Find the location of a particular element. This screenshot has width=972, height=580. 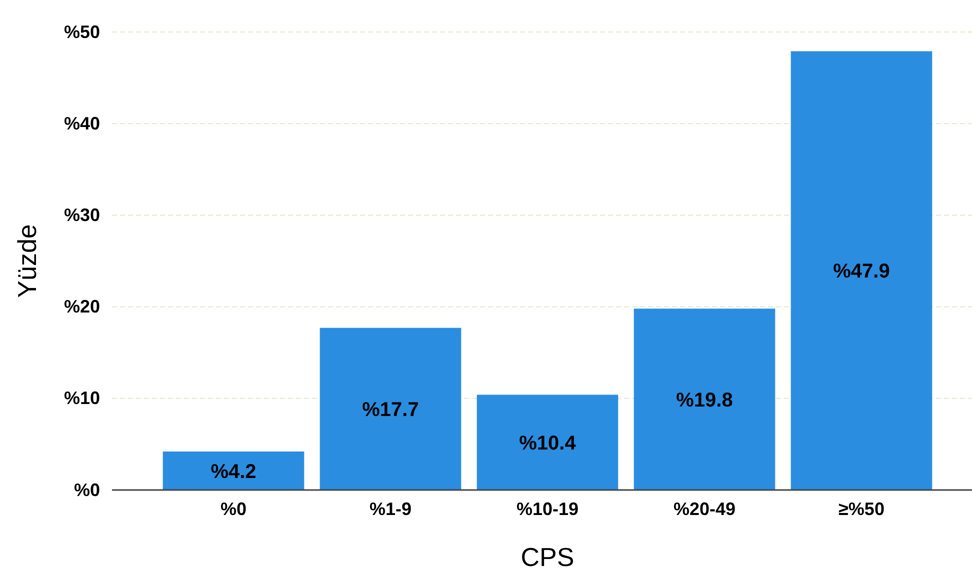

data-label: %47.9 is located at coordinates (861, 271).